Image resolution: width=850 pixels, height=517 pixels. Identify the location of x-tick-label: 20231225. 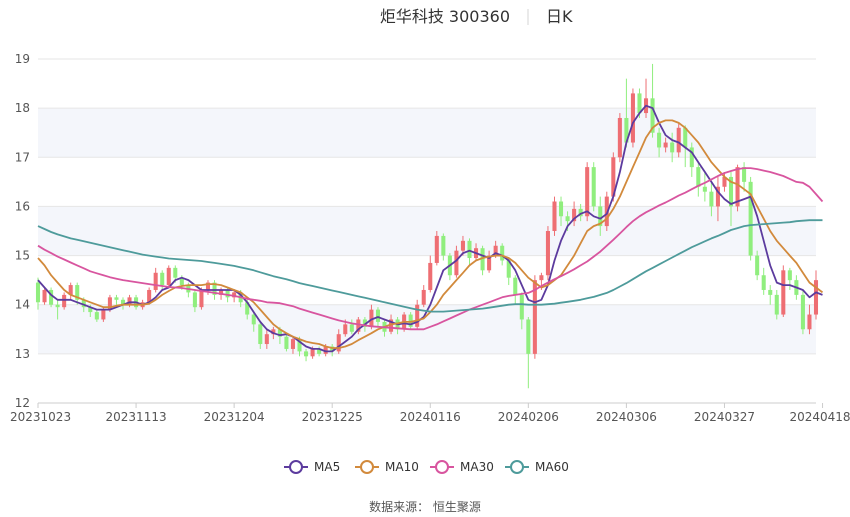
(332, 417).